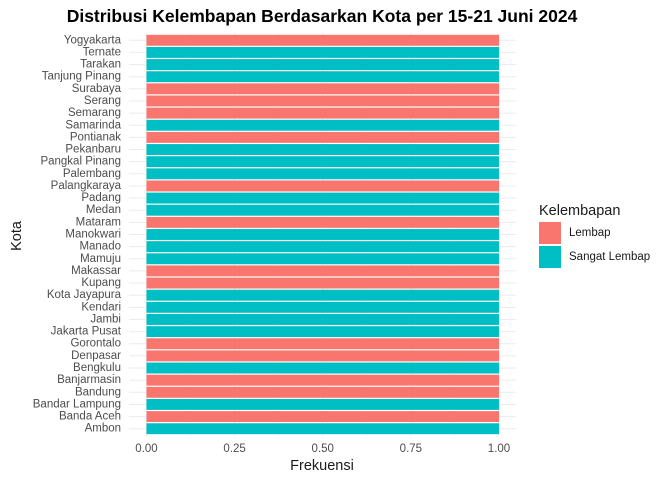 This screenshot has width=672, height=480. I want to click on y-tick-label: Manado, so click(100, 247).